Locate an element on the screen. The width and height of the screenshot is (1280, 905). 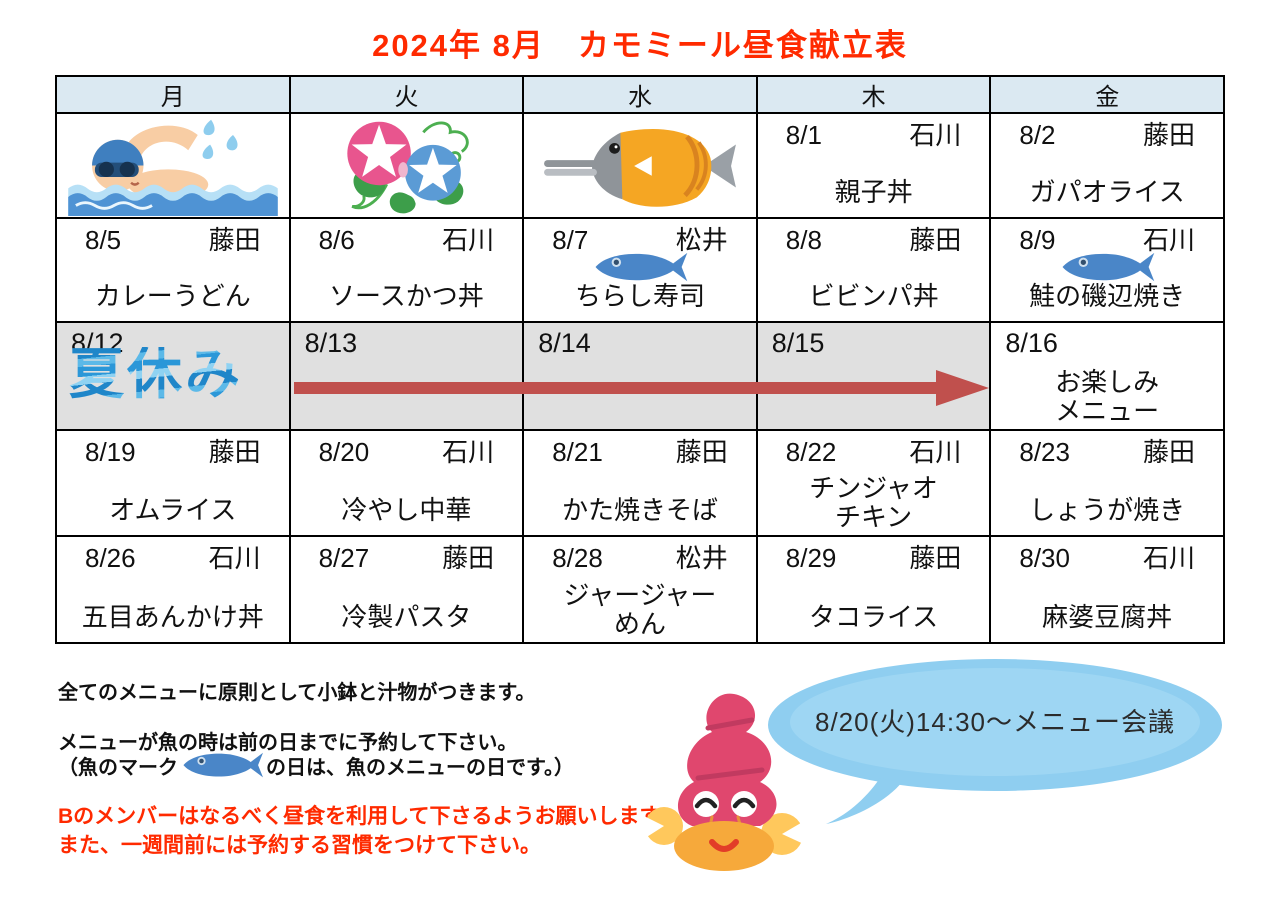
calendar-cell: 8/9 石川 鮭の磯辺焼き is located at coordinates (1107, 270).